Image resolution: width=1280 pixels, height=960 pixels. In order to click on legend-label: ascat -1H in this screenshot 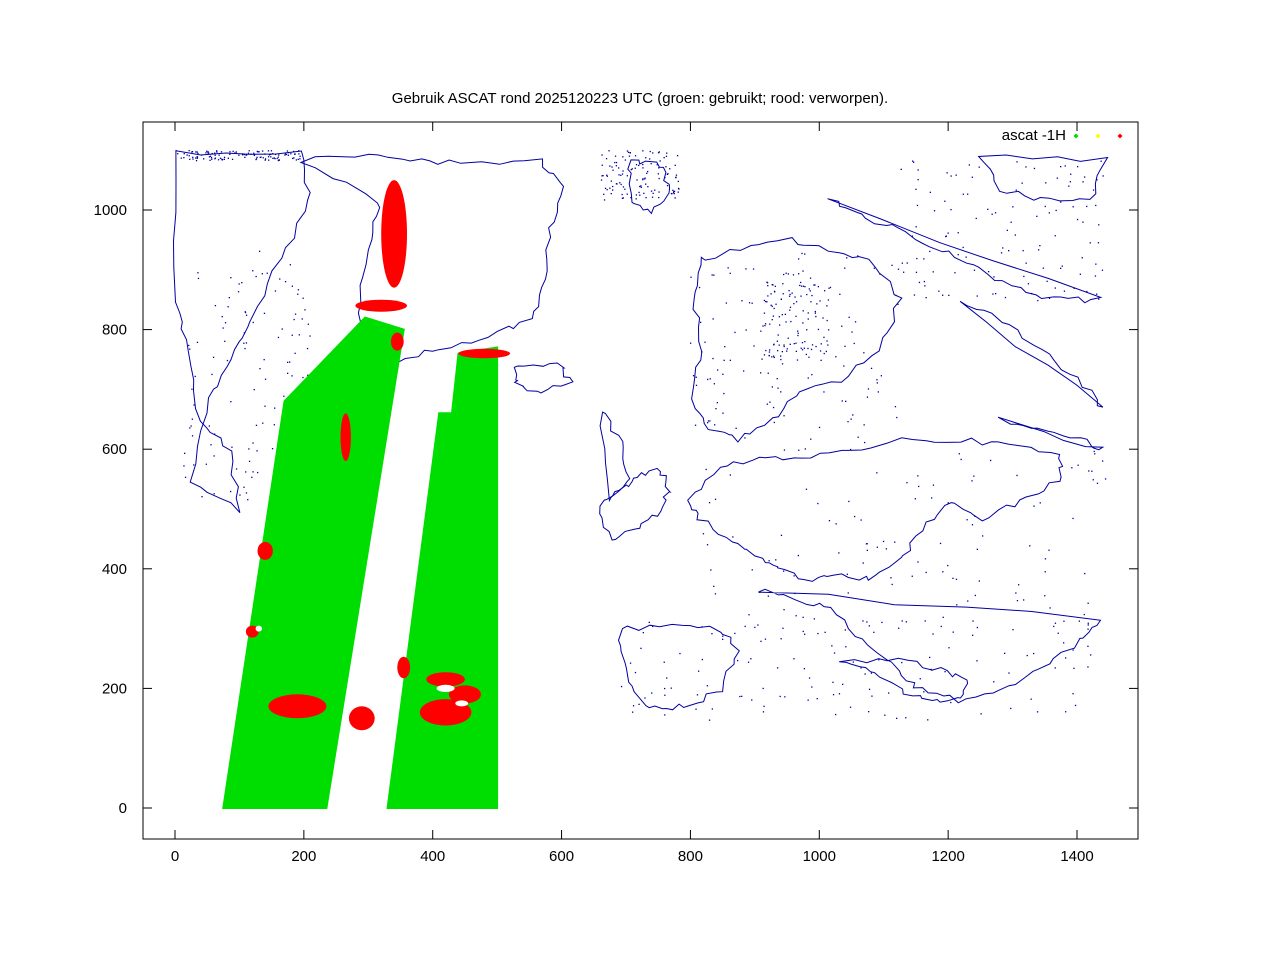, I will do `click(1034, 135)`.